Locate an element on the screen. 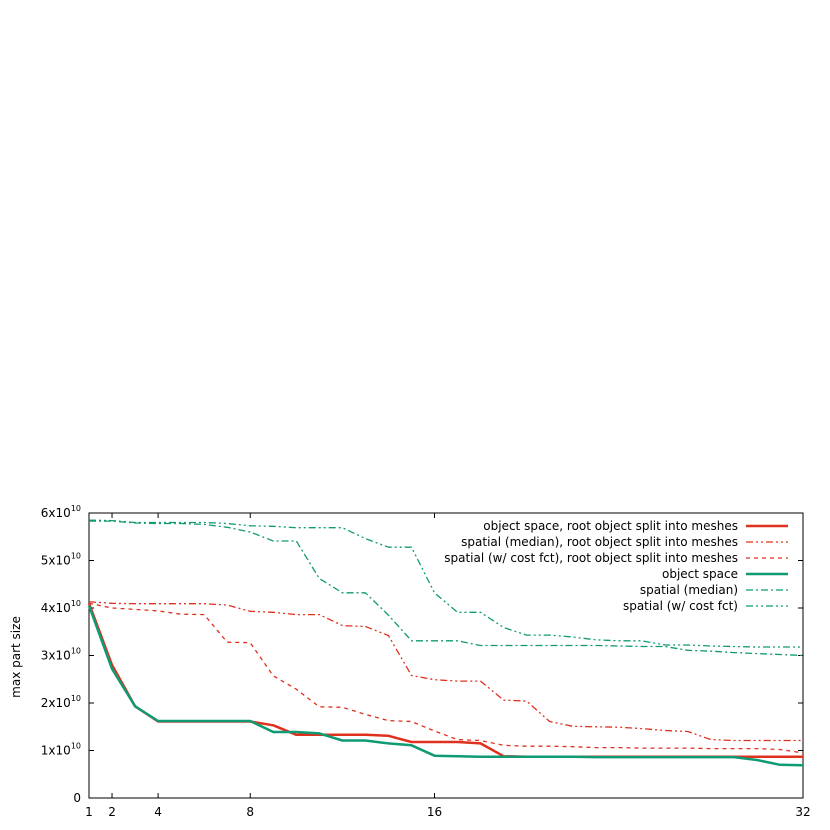 This screenshot has height=830, width=830. x-tick-label: 4 is located at coordinates (158, 812).